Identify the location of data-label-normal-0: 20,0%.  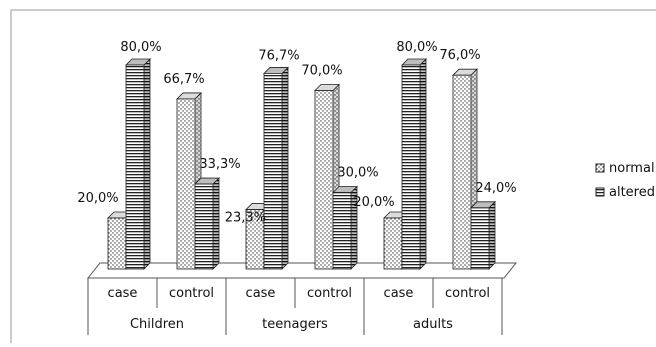
(97, 198).